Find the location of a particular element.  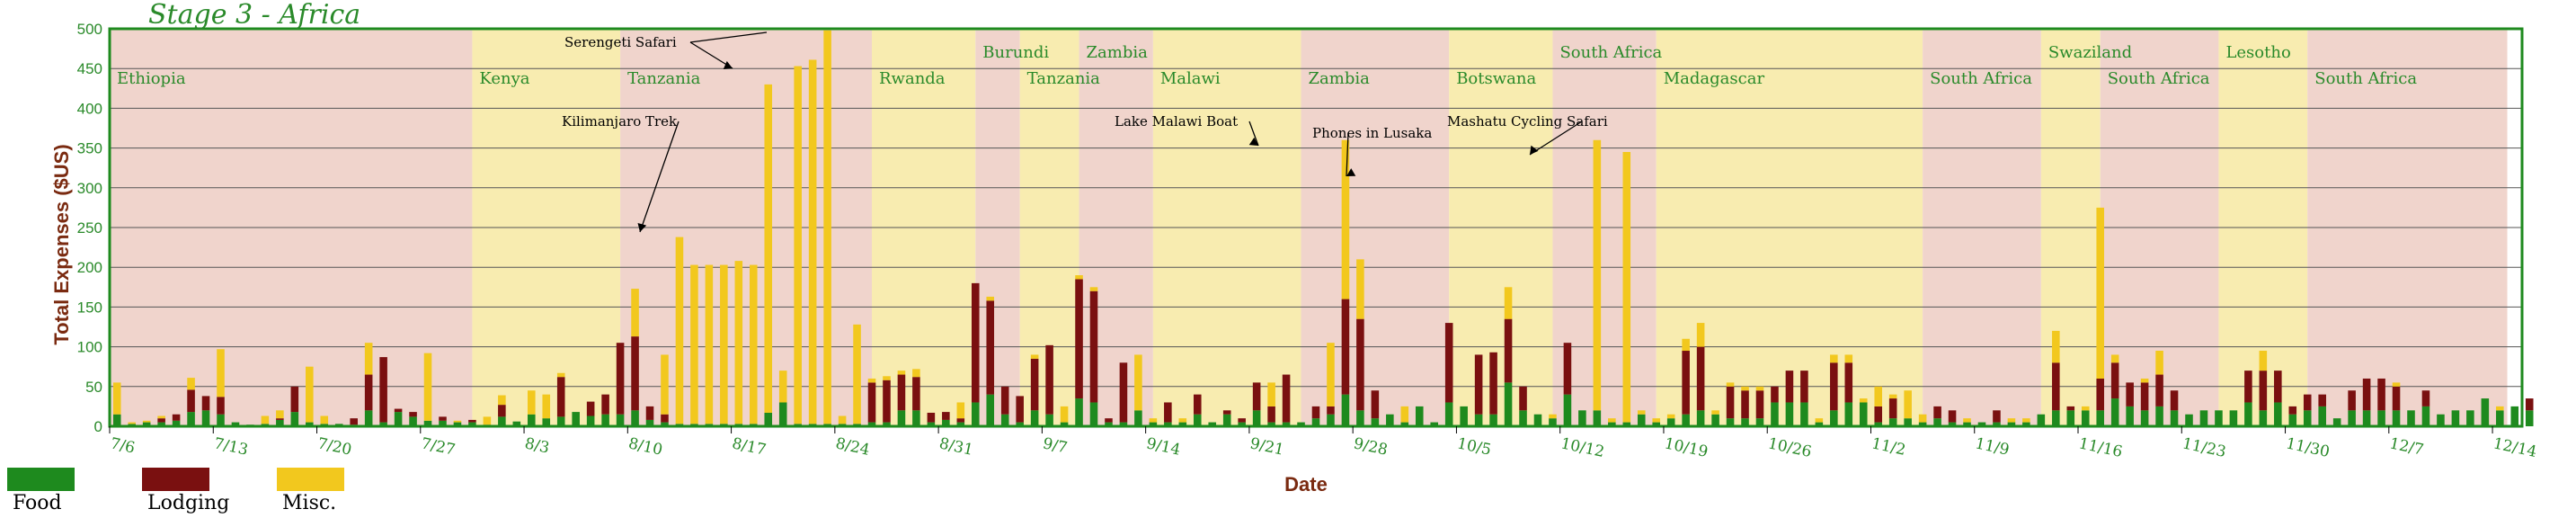

country-label: South Africa is located at coordinates (1981, 79).